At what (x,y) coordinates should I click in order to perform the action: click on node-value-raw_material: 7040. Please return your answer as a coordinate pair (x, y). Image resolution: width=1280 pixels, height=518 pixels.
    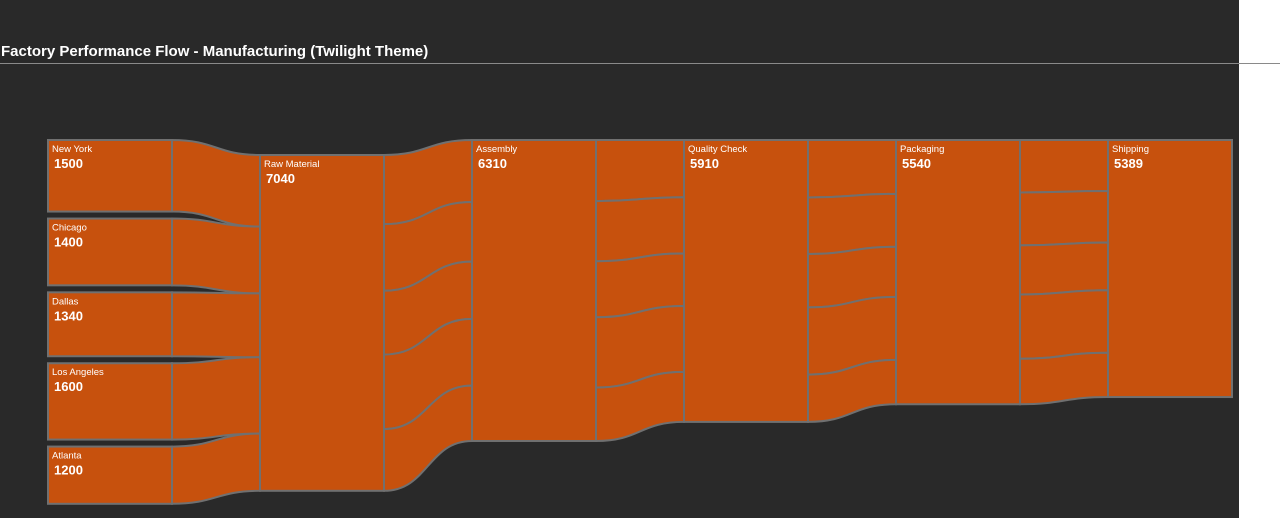
    Looking at the image, I should click on (280, 178).